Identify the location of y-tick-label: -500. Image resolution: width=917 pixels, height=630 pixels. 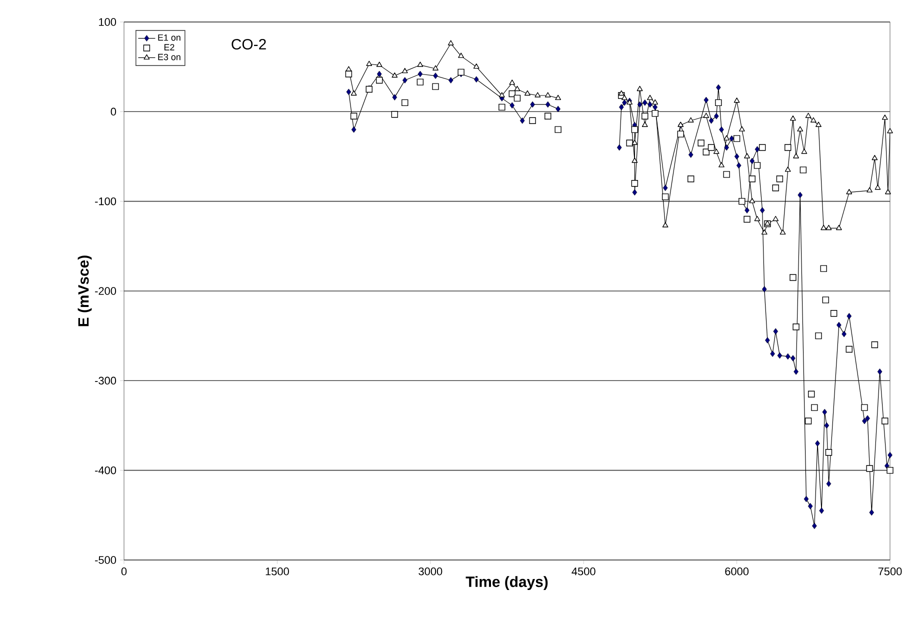
(105, 560).